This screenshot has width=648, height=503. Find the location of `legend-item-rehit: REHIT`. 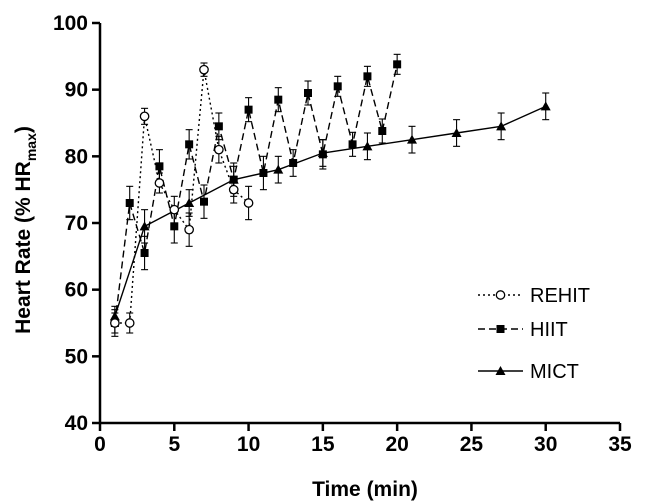

legend-item-rehit: REHIT is located at coordinates (534, 296).